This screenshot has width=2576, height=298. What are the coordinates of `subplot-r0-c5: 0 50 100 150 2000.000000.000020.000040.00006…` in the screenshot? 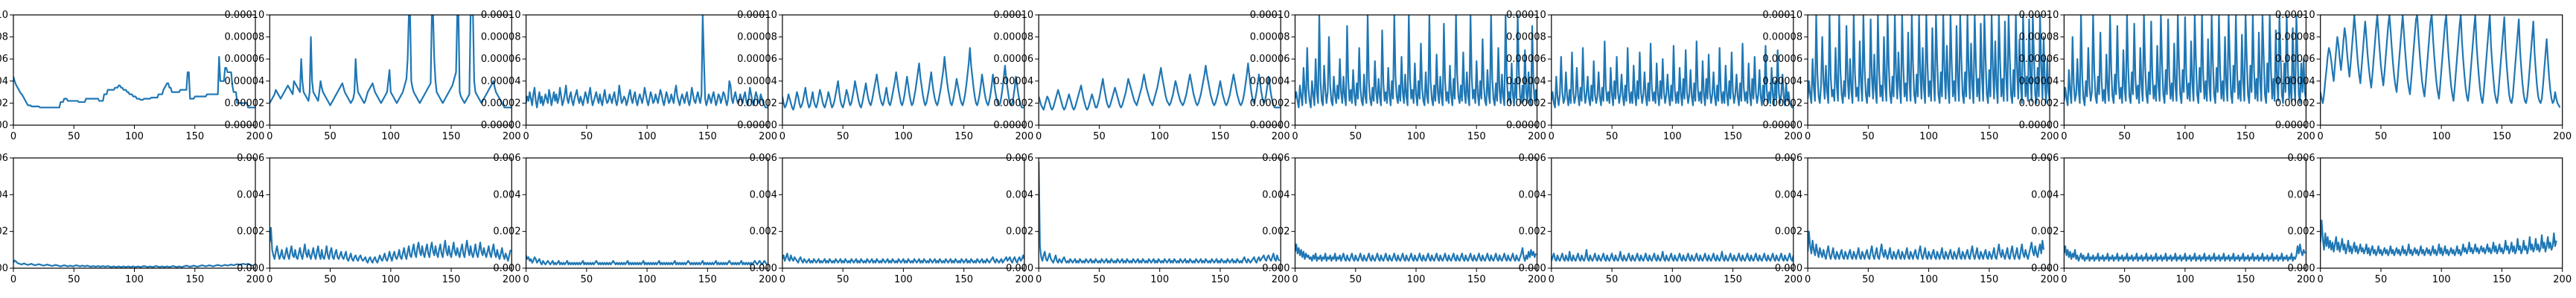 It's located at (1398, 76).